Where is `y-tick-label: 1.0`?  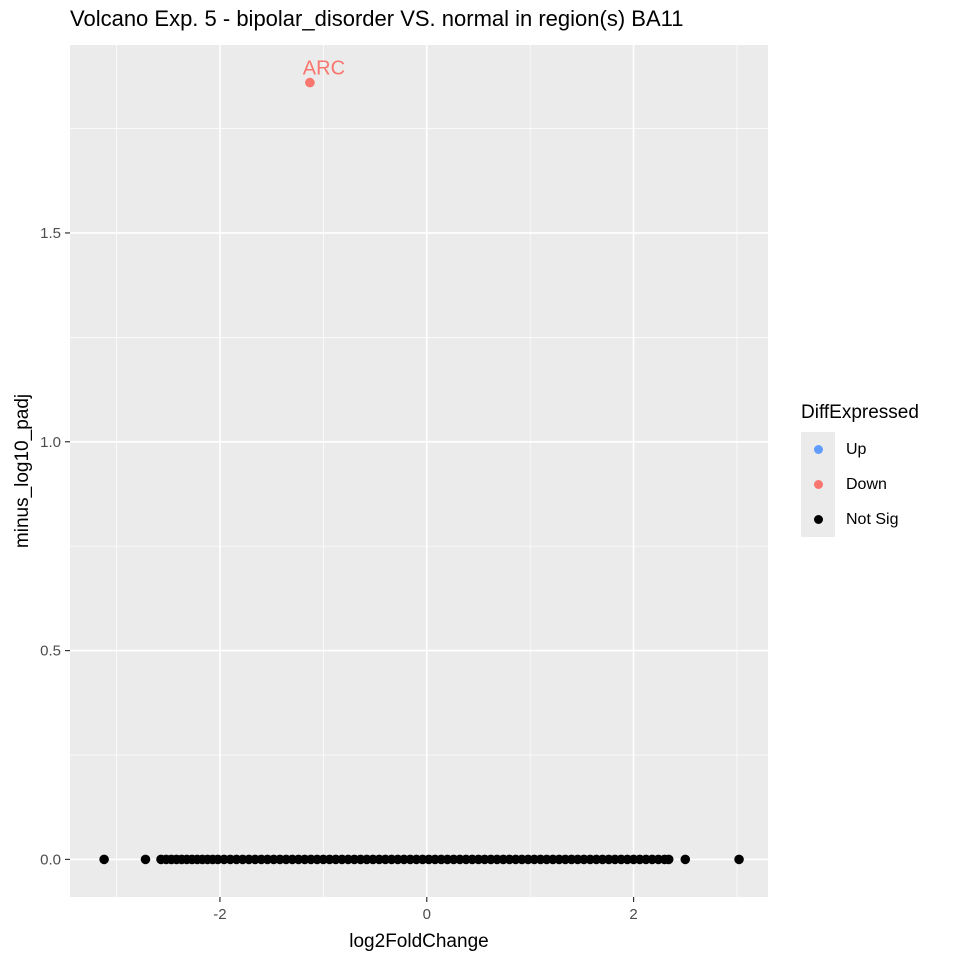
y-tick-label: 1.0 is located at coordinates (50, 442).